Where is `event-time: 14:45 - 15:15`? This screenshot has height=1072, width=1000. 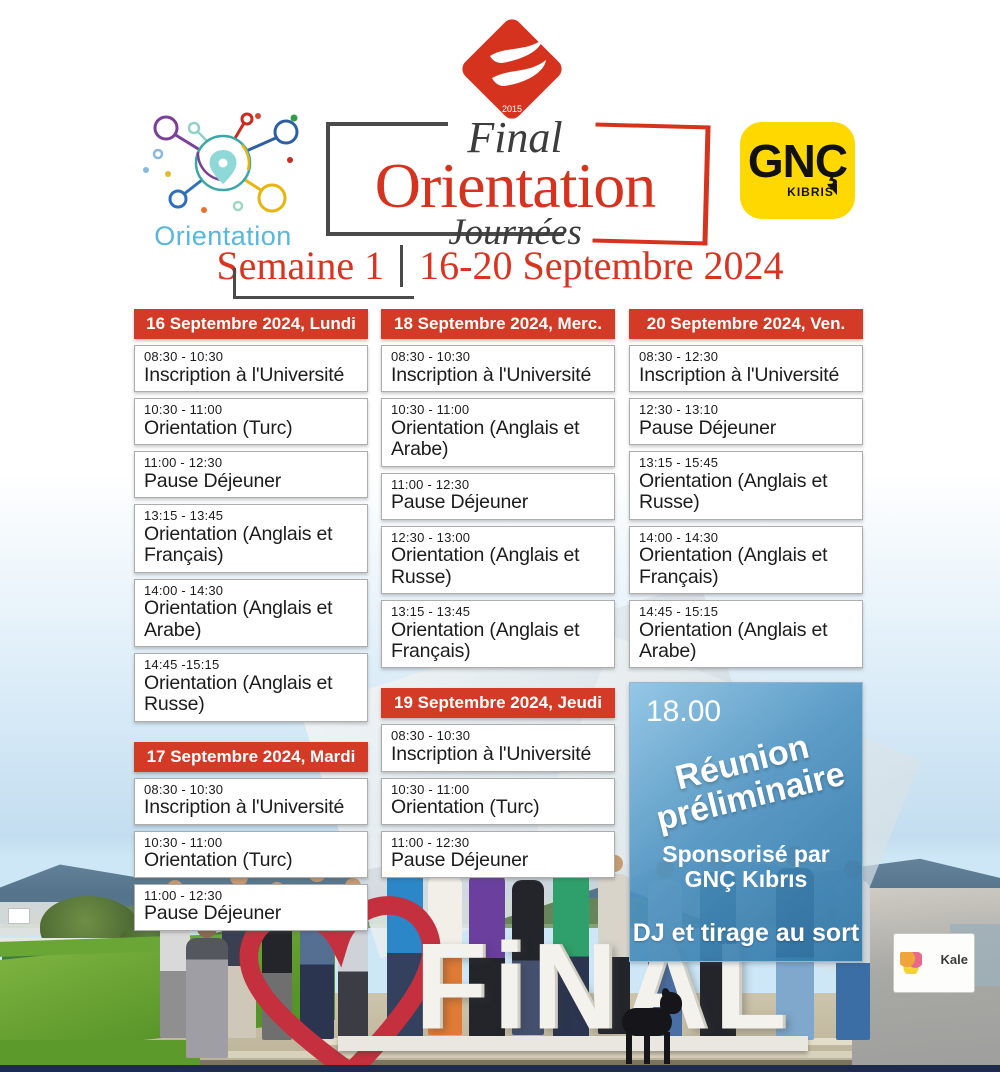 event-time: 14:45 - 15:15 is located at coordinates (679, 611).